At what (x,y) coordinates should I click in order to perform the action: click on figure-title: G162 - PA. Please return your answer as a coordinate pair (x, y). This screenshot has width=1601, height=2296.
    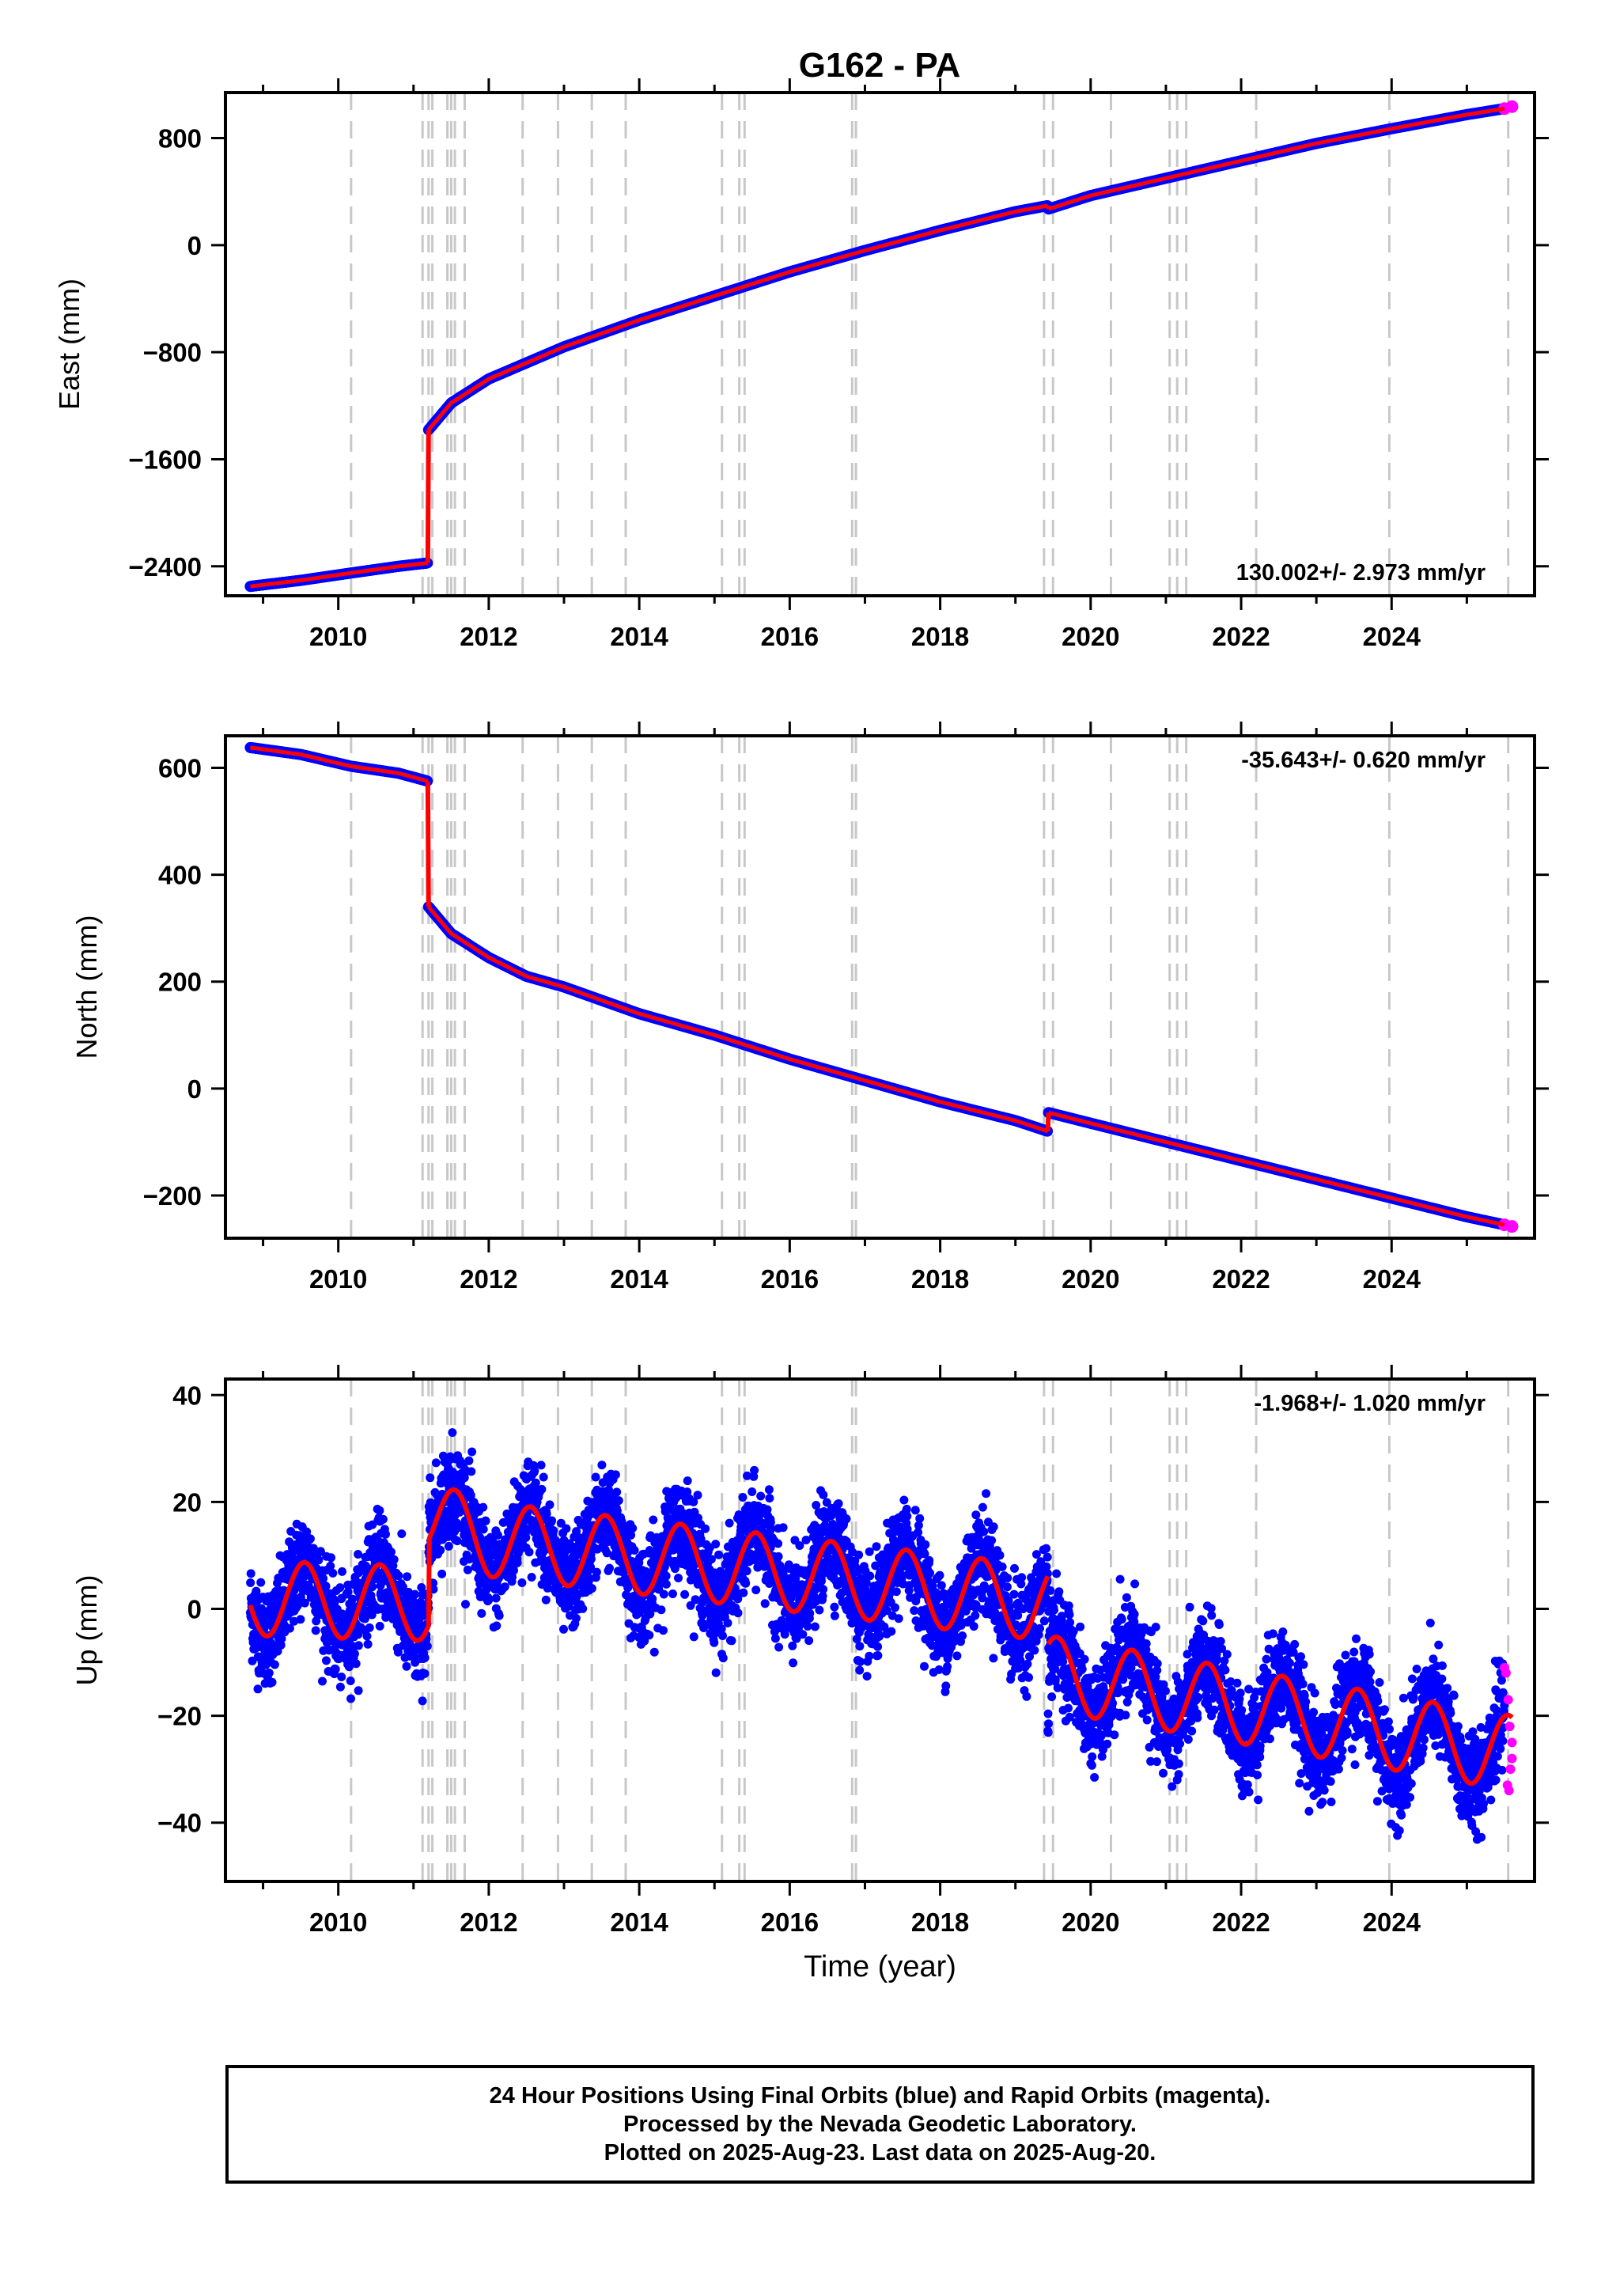
    Looking at the image, I should click on (880, 65).